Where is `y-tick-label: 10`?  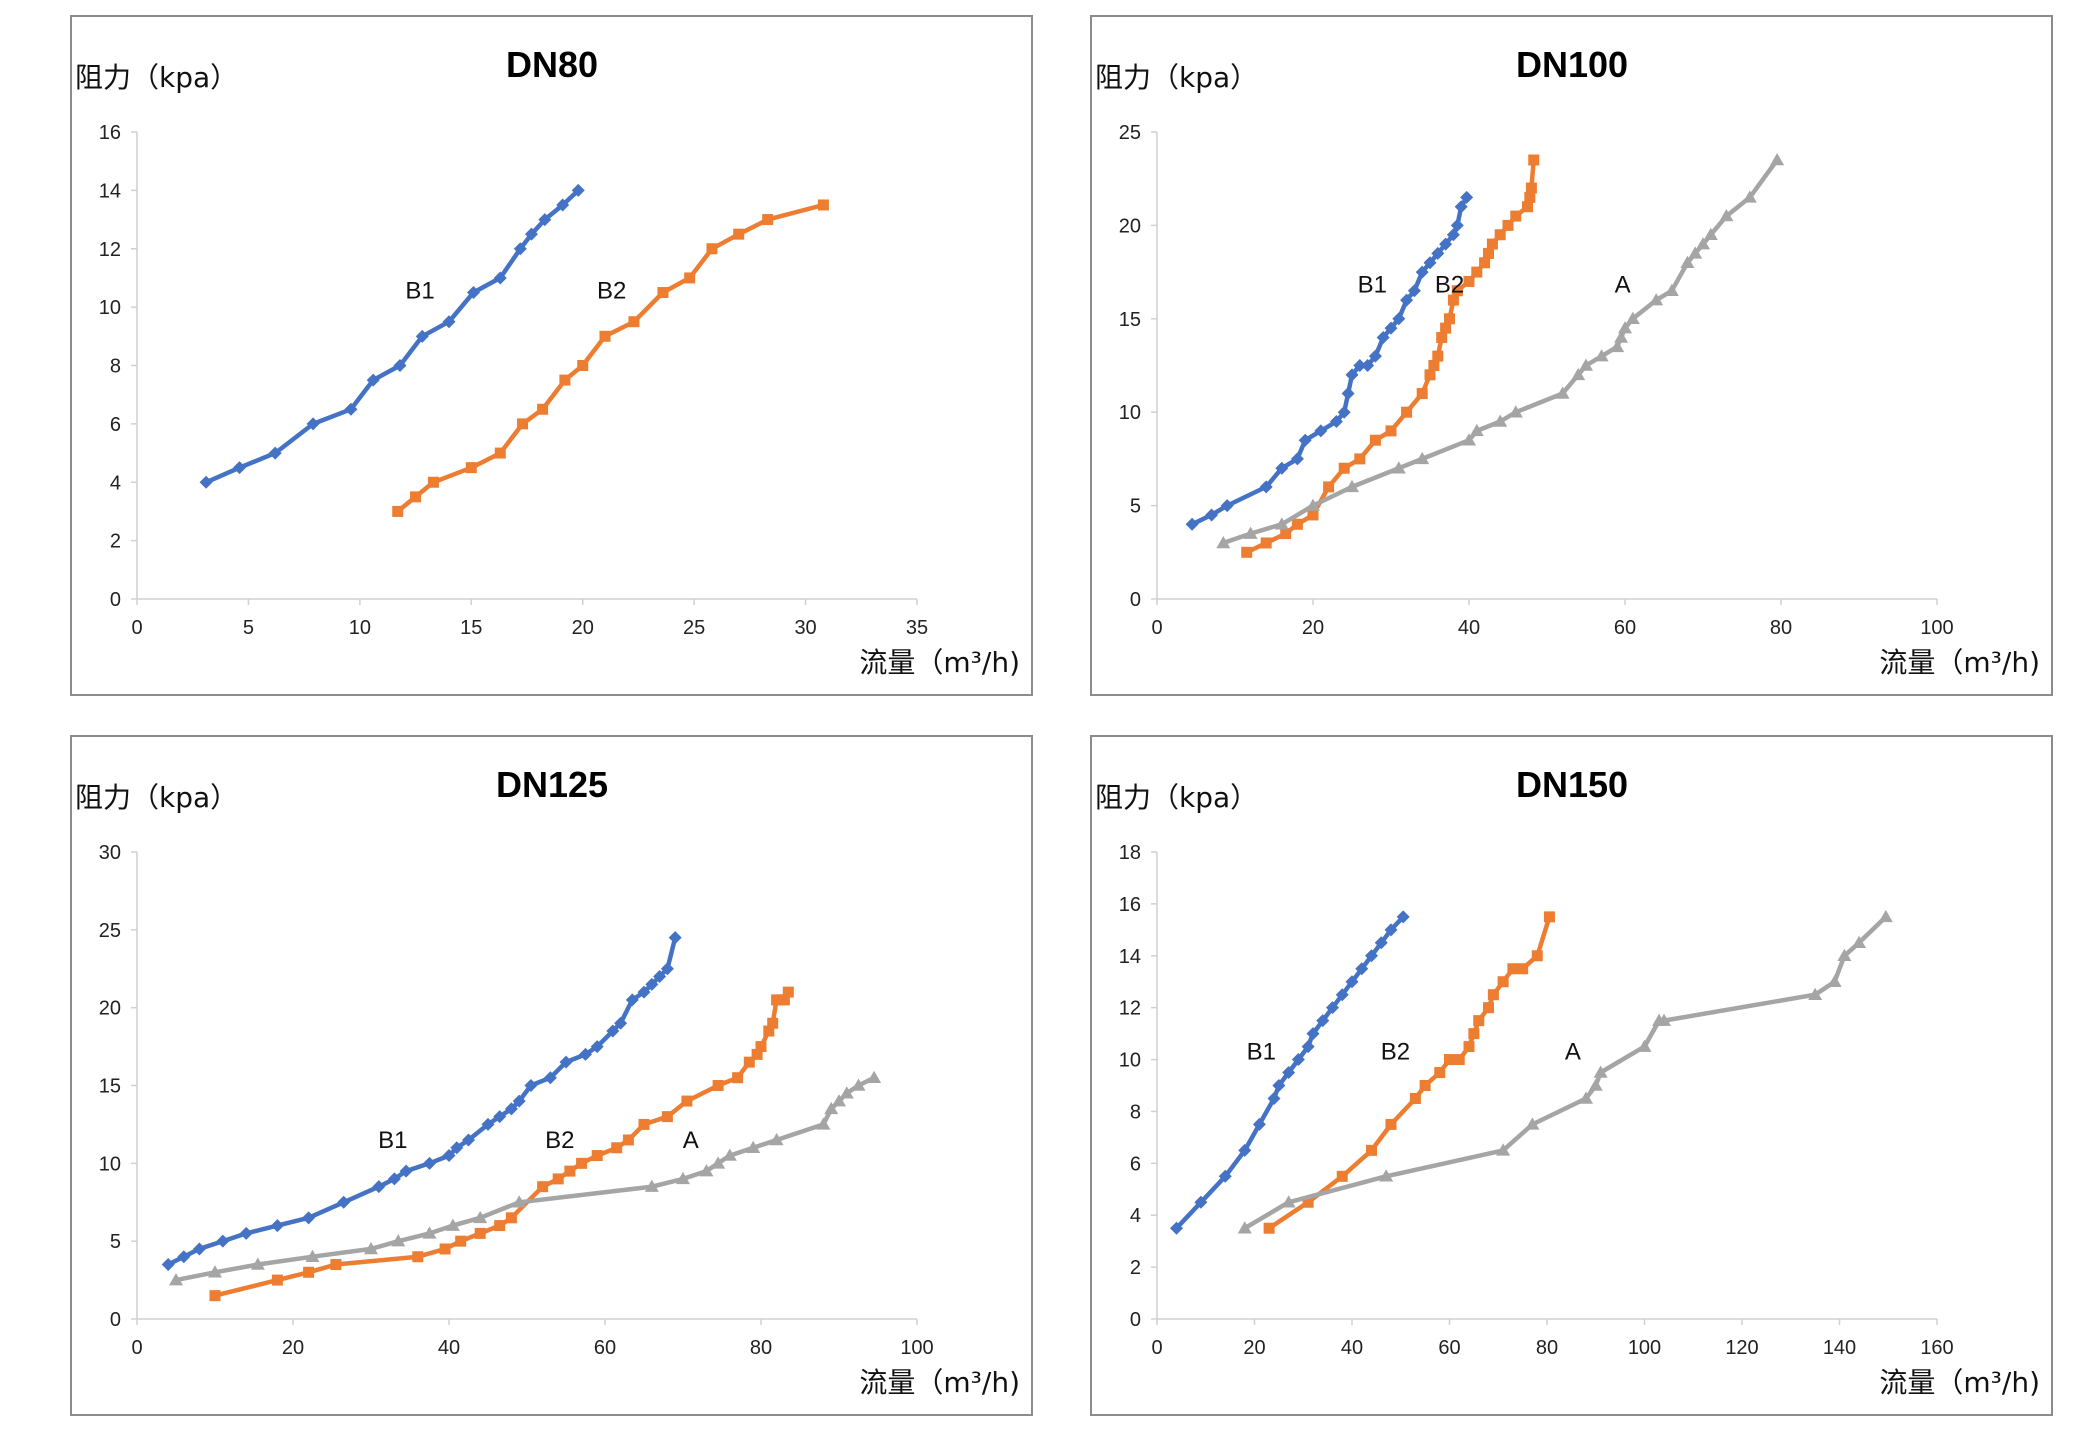
y-tick-label: 10 is located at coordinates (110, 308).